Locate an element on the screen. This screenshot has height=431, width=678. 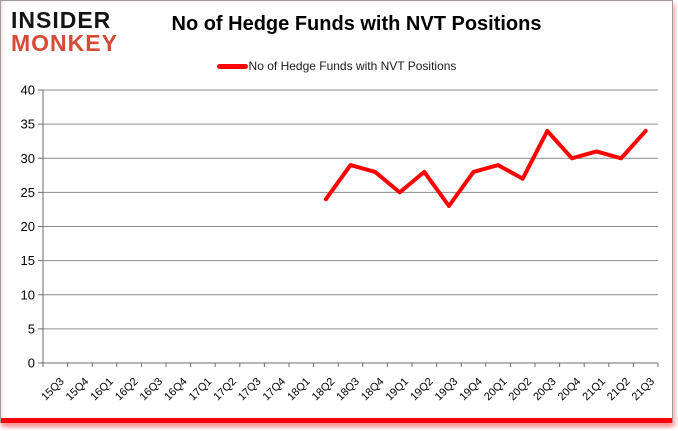
series-line is located at coordinates (485, 168).